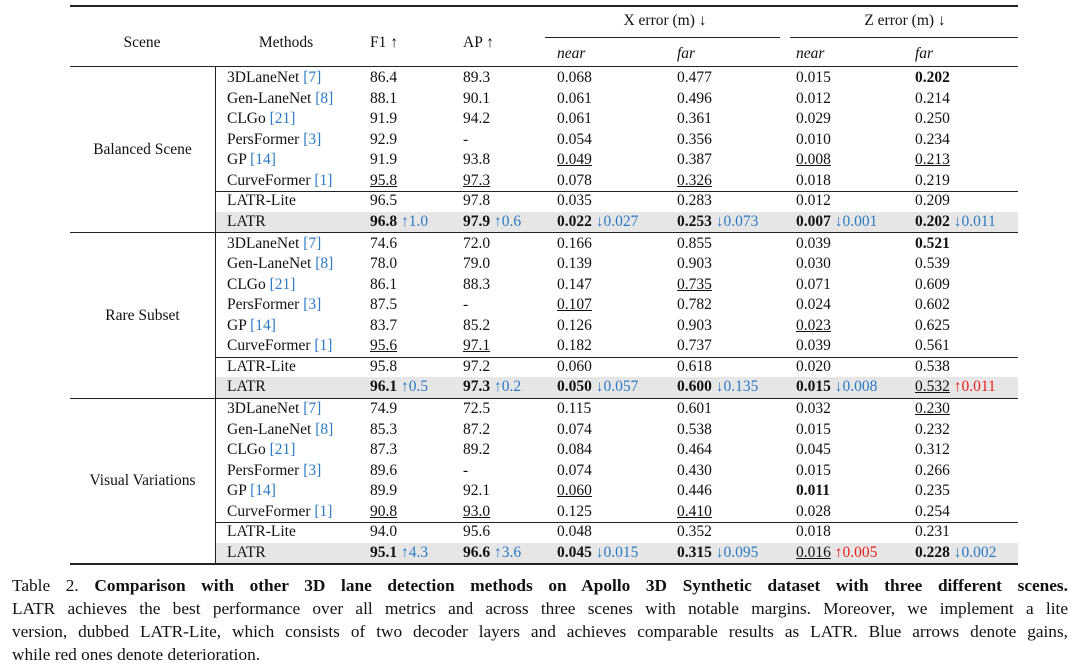  What do you see at coordinates (492, 387) in the screenshot?
I see `value-cell: 97.3 ↑0.2` at bounding box center [492, 387].